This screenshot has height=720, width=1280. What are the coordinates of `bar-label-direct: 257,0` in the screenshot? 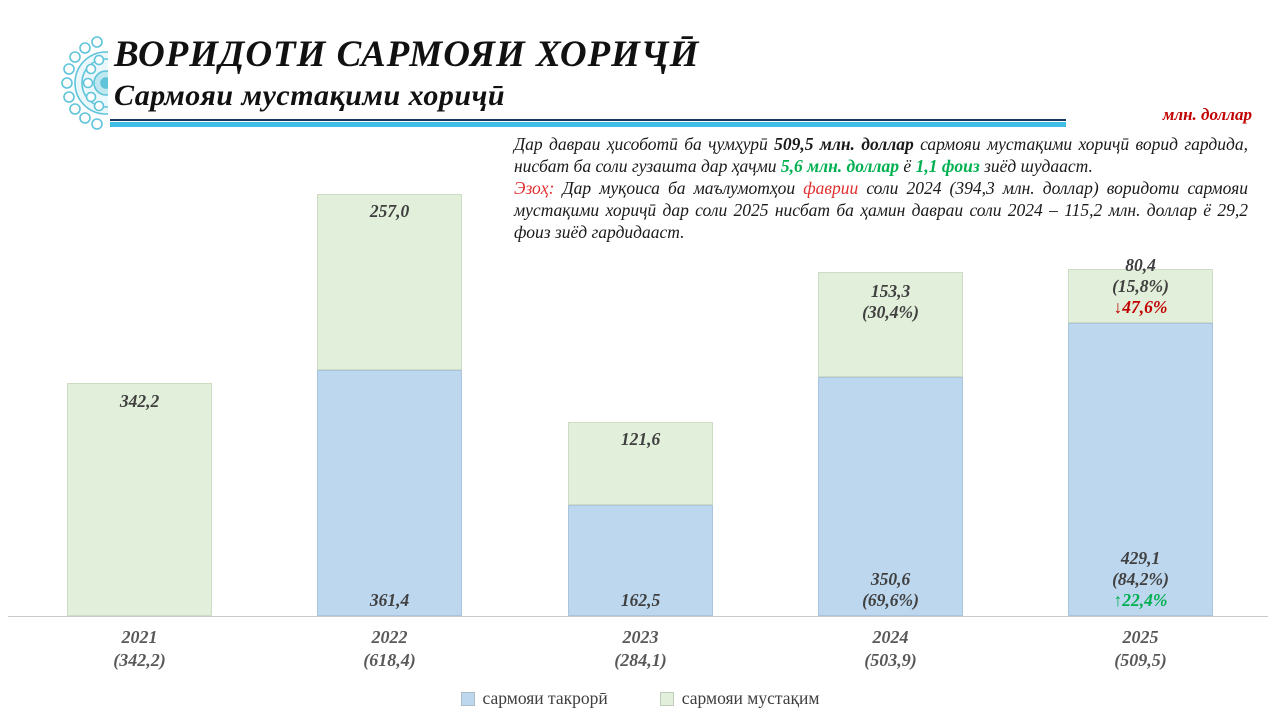 It's located at (389, 211).